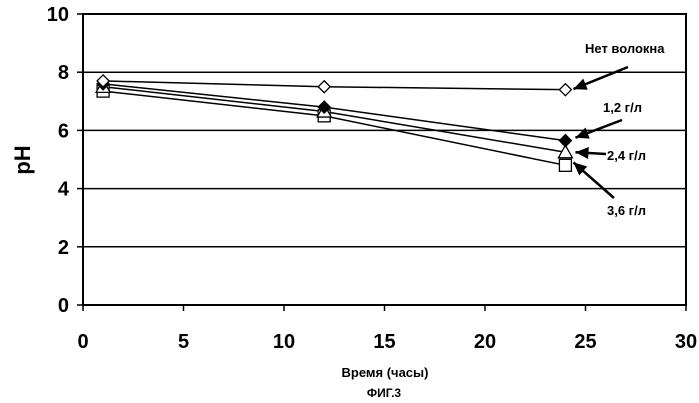 The height and width of the screenshot is (403, 699). I want to click on x-tick-label: 20, so click(485, 342).